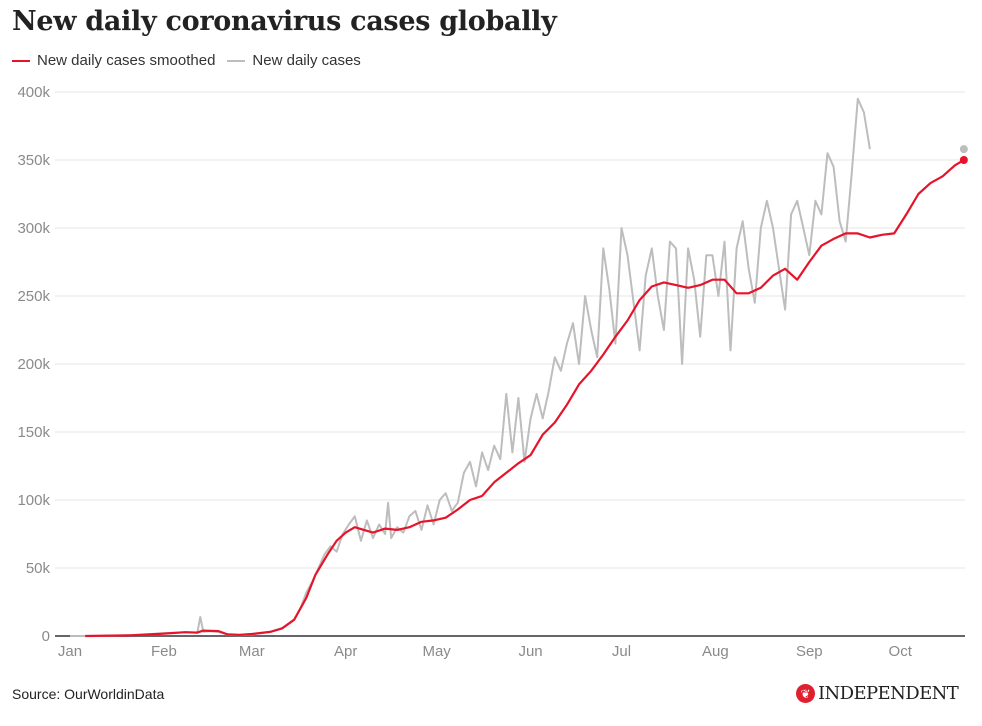  Describe the element at coordinates (33, 160) in the screenshot. I see `y-tick-label: 350k` at that location.